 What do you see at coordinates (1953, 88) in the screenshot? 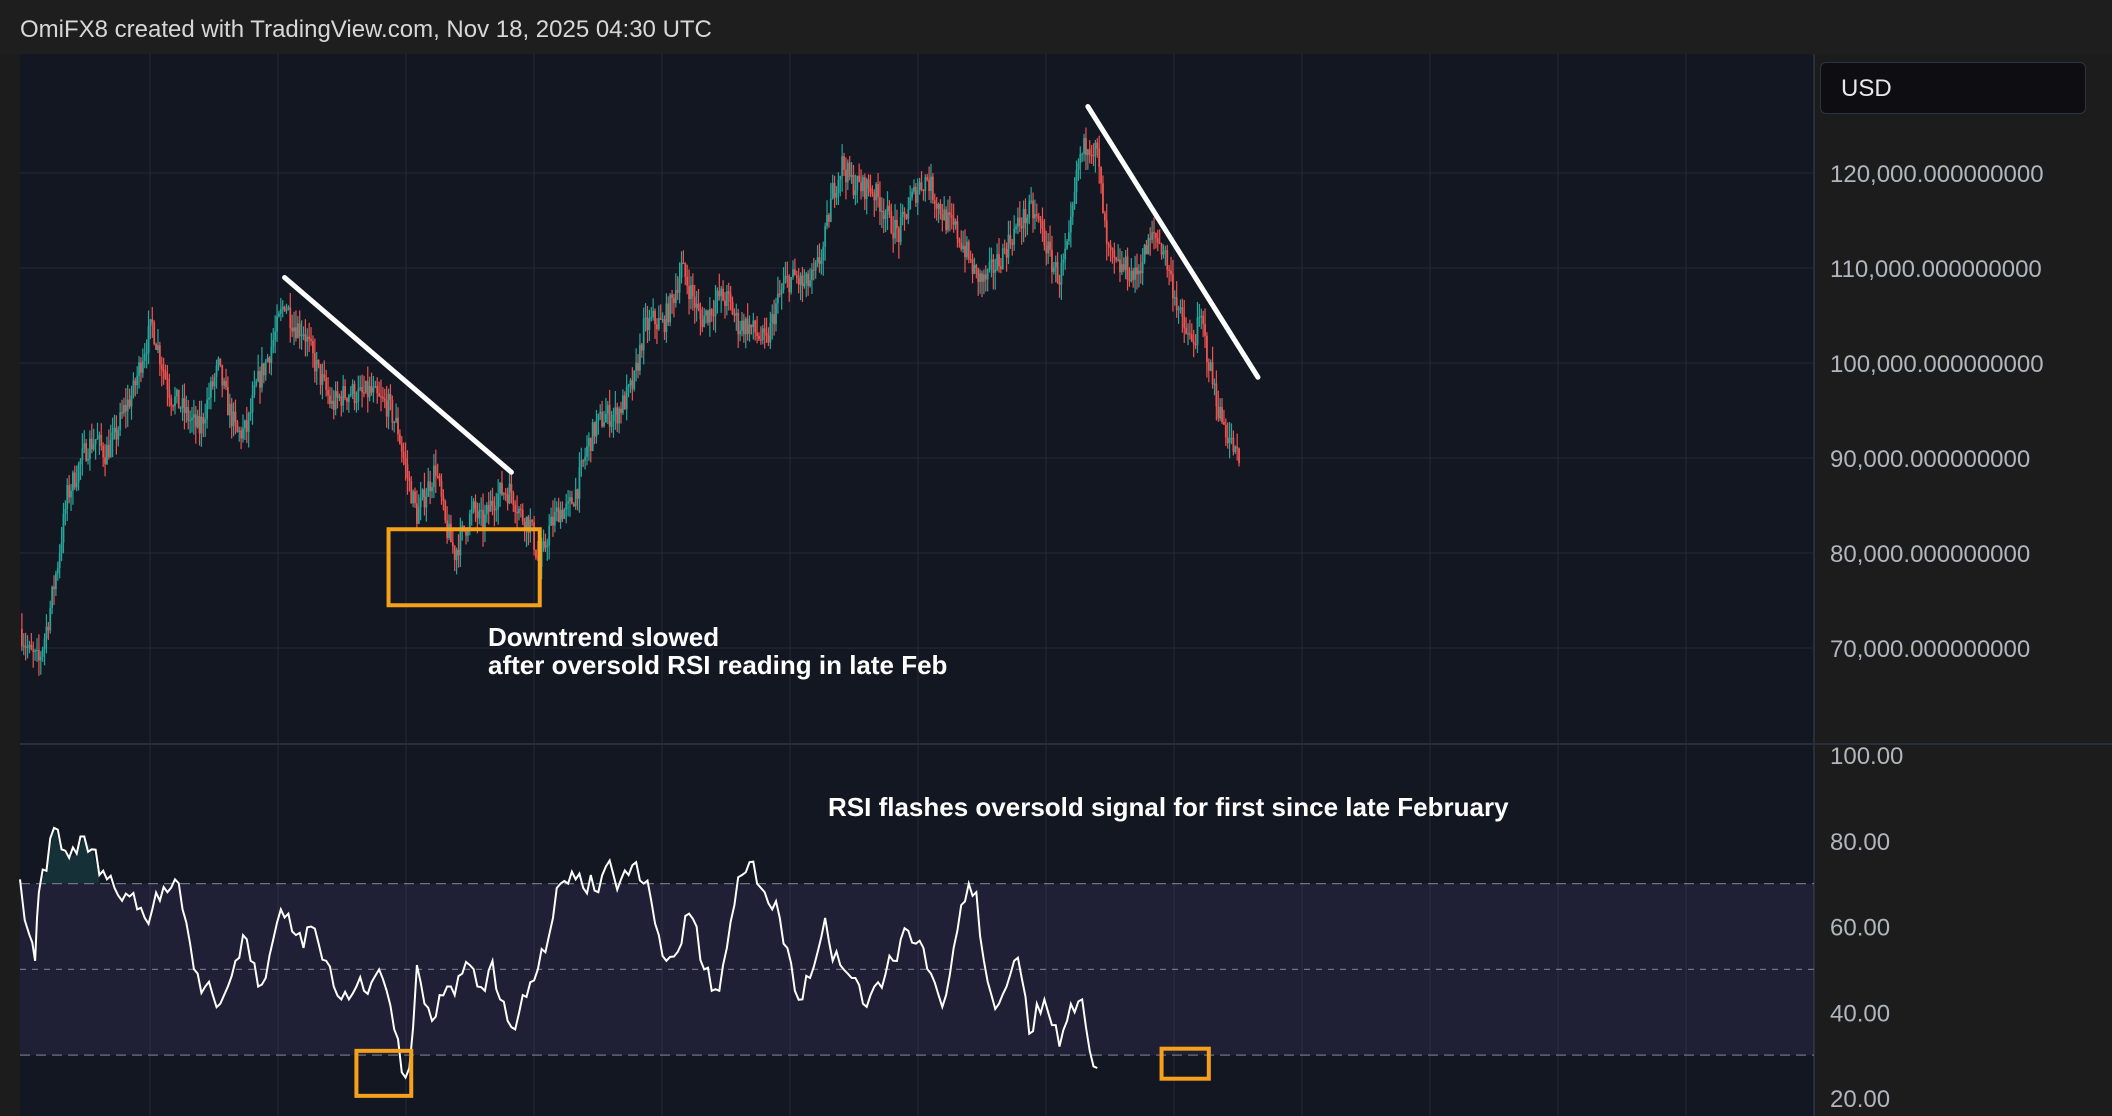
I see `currency-selector: USD` at bounding box center [1953, 88].